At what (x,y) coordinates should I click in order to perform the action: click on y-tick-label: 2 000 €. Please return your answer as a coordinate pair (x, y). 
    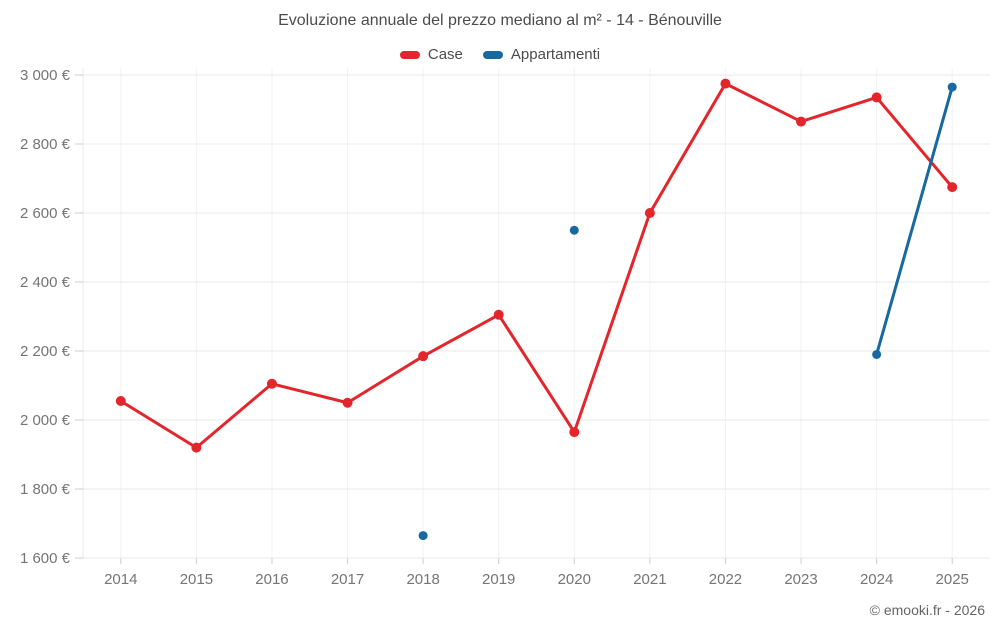
    Looking at the image, I should click on (45, 420).